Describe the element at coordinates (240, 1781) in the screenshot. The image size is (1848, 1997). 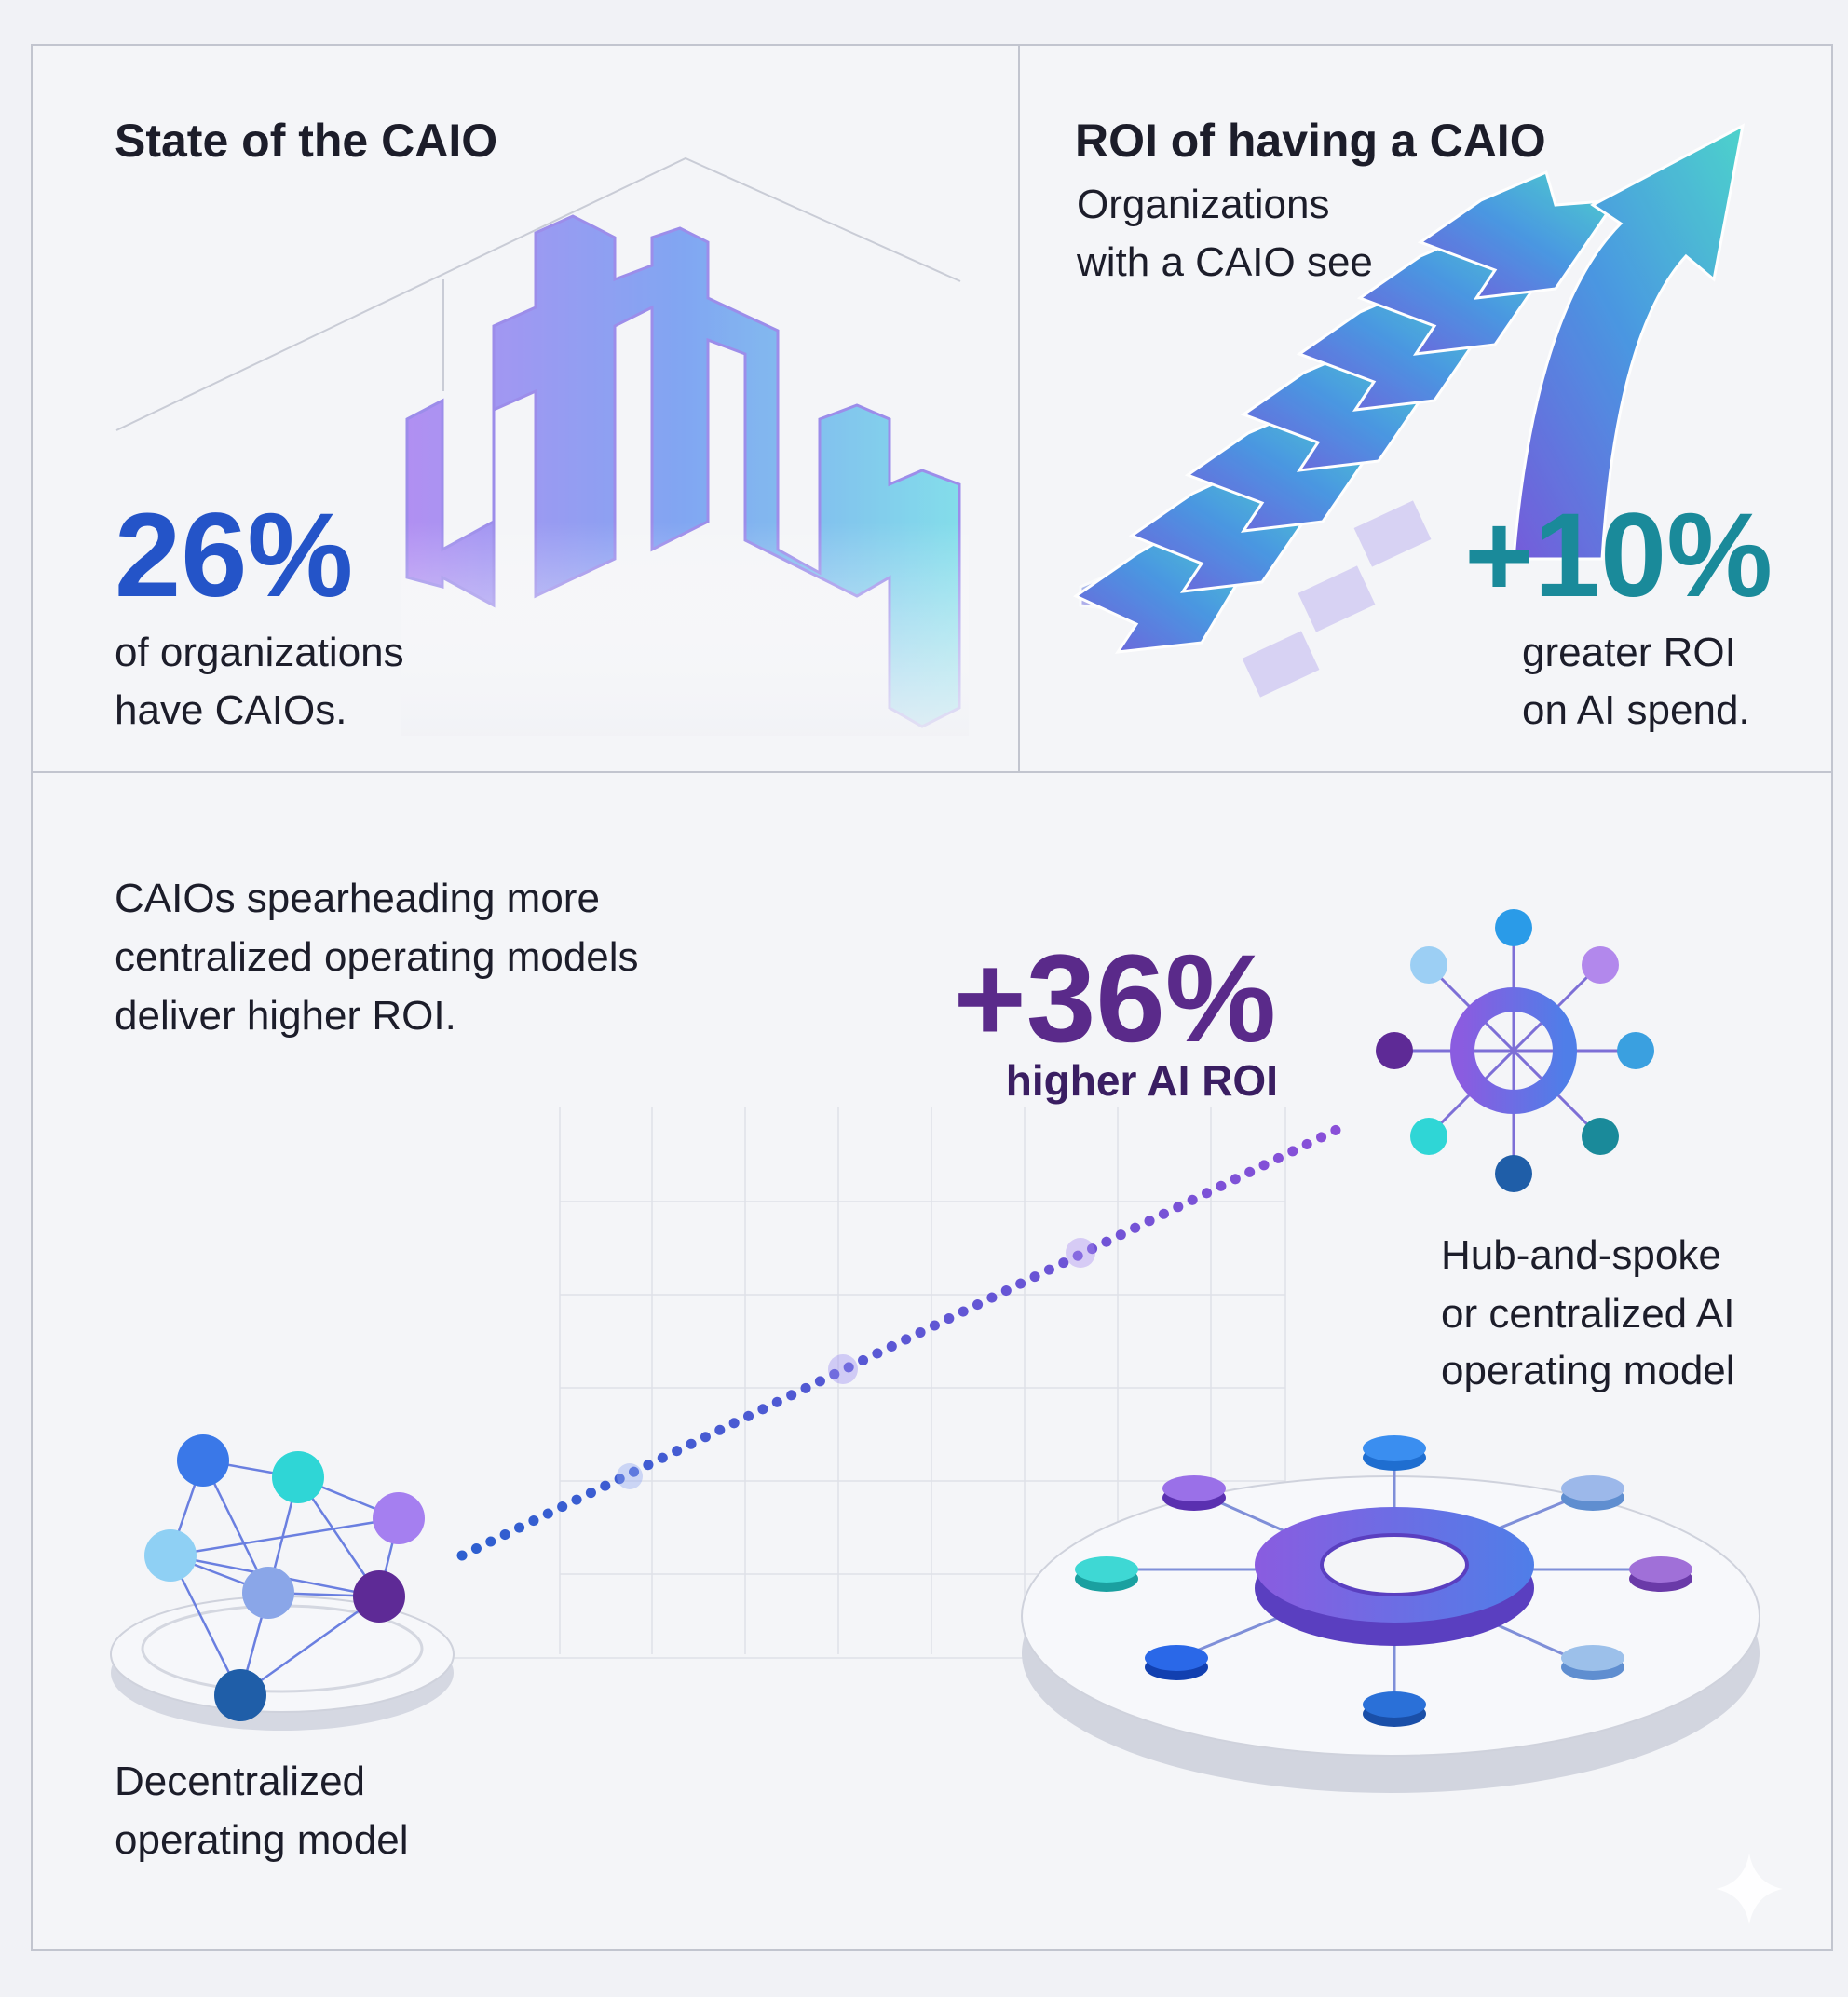
I see `model-label: Decentralized` at that location.